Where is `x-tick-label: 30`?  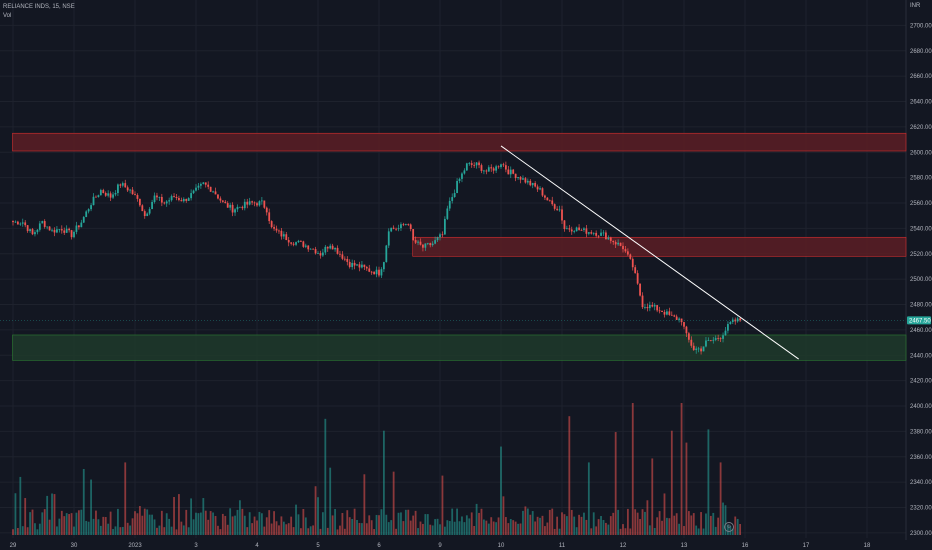 x-tick-label: 30 is located at coordinates (74, 546).